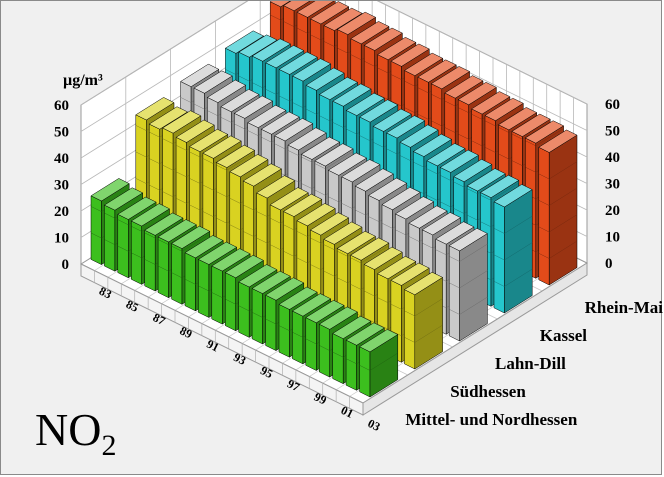 The width and height of the screenshot is (664, 477). I want to click on x-tick-label: 97, so click(293, 385).